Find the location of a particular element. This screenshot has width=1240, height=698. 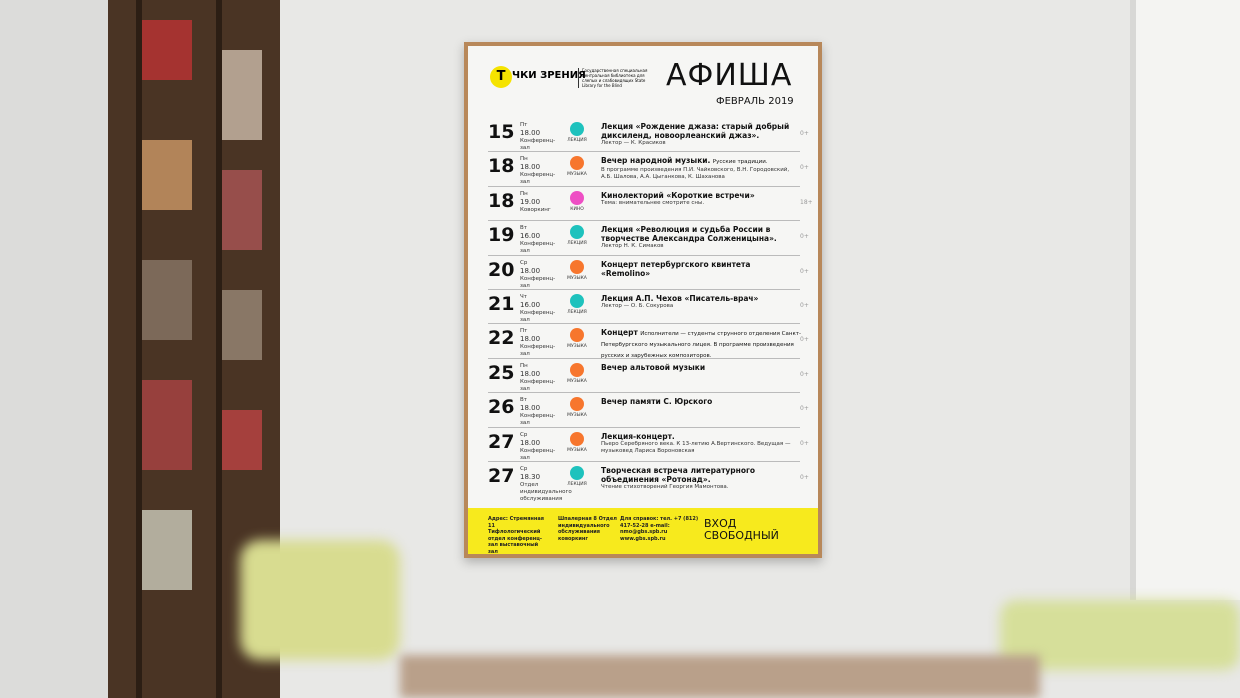

free-entry: ВХОД СВОБОДНЫЙ is located at coordinates (741, 529).